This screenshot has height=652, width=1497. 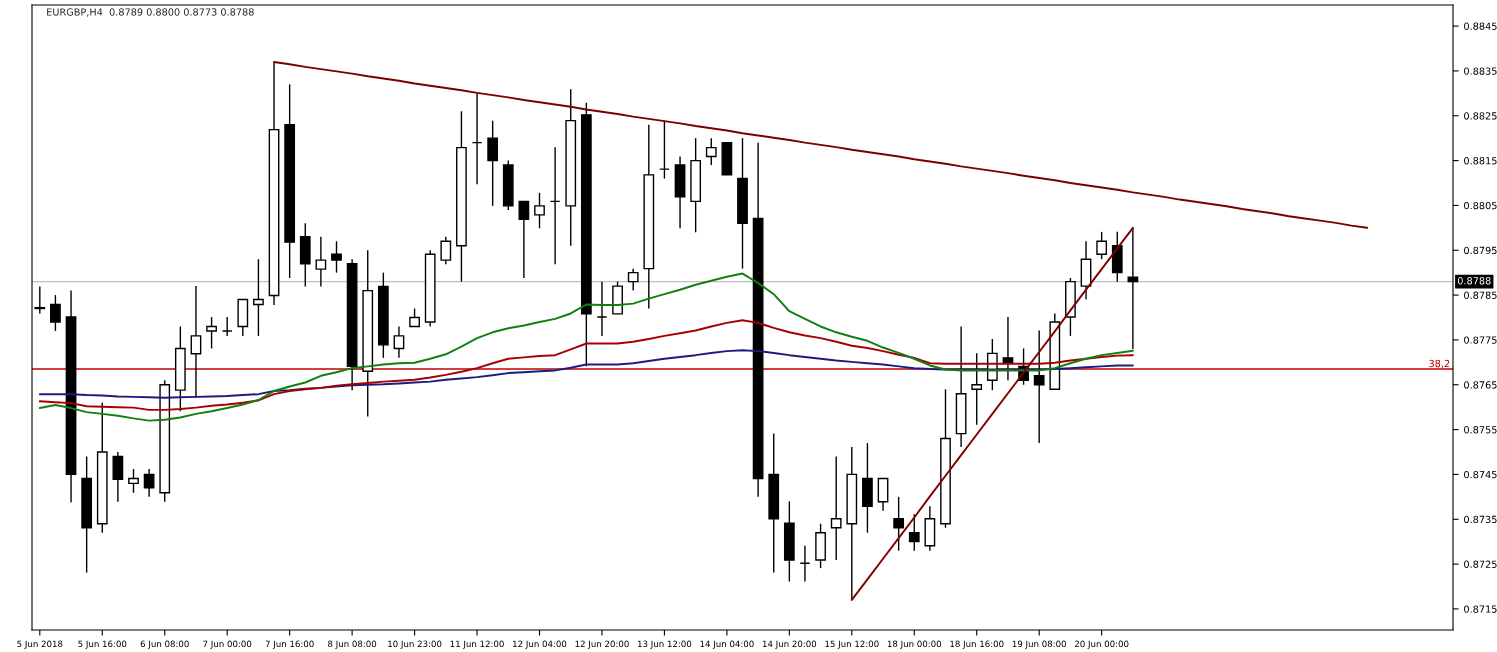 I want to click on y-tick-label: 0.8805, so click(x=1480, y=205).